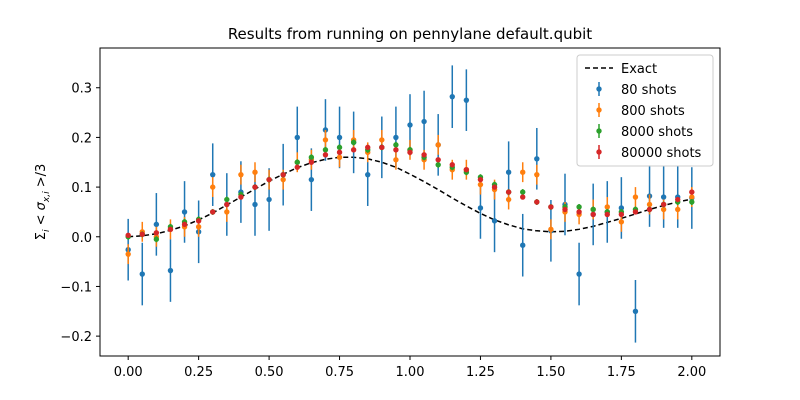  Describe the element at coordinates (128, 372) in the screenshot. I see `x-tick-label: 0.00` at that location.